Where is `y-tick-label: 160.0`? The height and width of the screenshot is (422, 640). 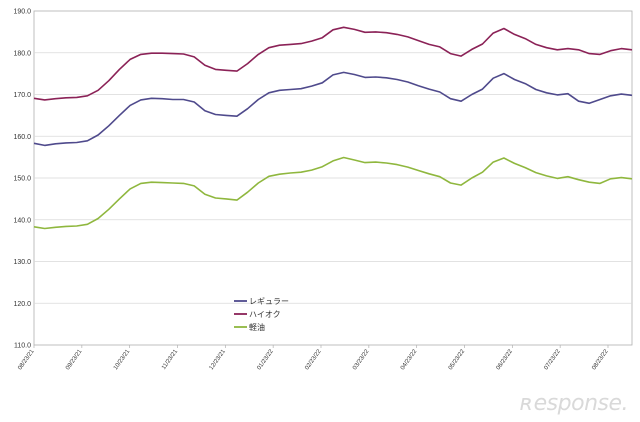
y-tick-label: 160.0 is located at coordinates (22, 137).